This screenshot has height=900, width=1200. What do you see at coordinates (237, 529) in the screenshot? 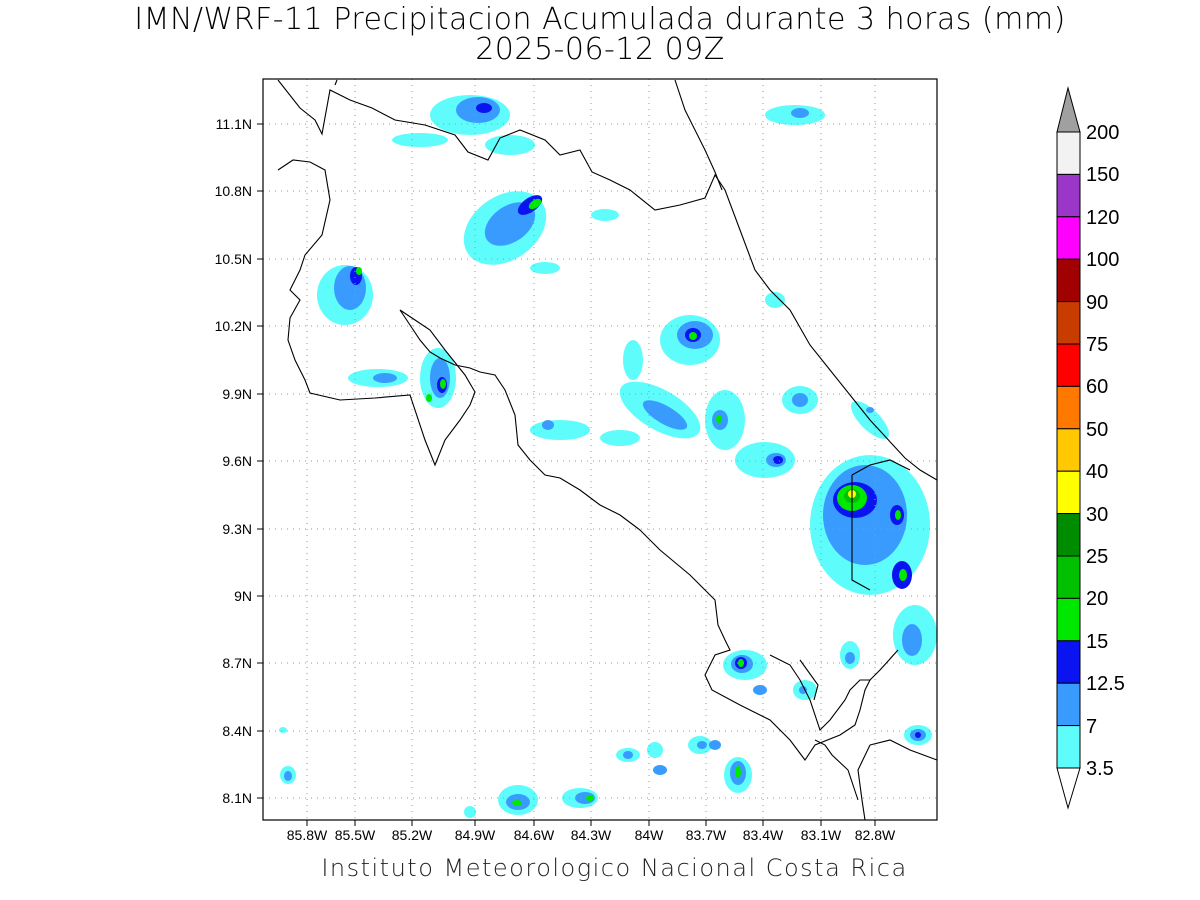
I see `lat-label: 9.3N` at bounding box center [237, 529].